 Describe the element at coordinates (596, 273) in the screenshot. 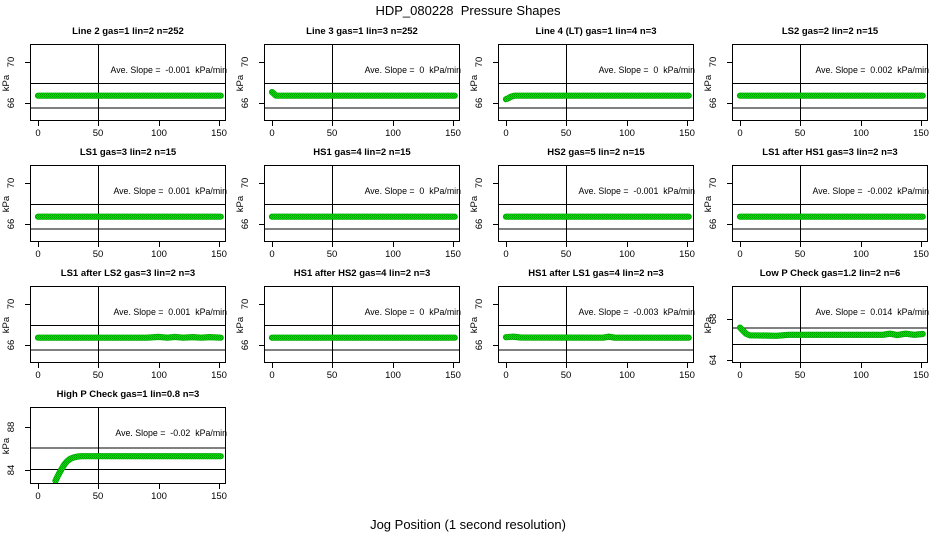

I see `panel-title: HS1 after LS1 gas=4 lin=2 n=3` at that location.